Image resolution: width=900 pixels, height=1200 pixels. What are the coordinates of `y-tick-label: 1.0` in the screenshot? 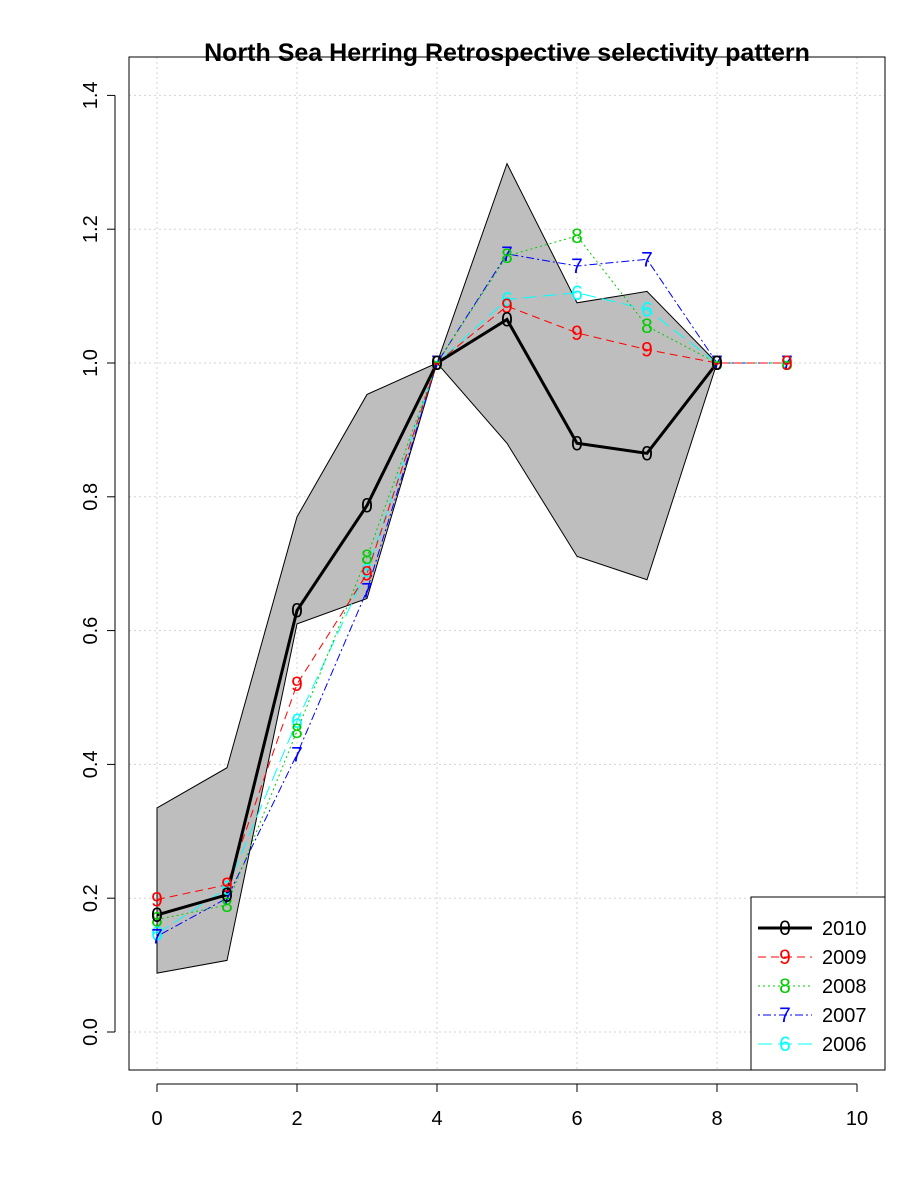 It's located at (91, 363).